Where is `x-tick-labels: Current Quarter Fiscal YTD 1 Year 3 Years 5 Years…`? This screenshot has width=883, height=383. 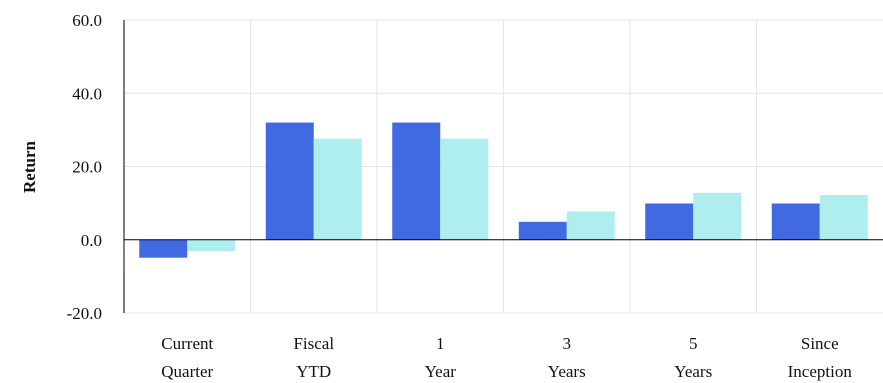 x-tick-labels: Current Quarter Fiscal YTD 1 Year 3 Years 5 Years… is located at coordinates (506, 357).